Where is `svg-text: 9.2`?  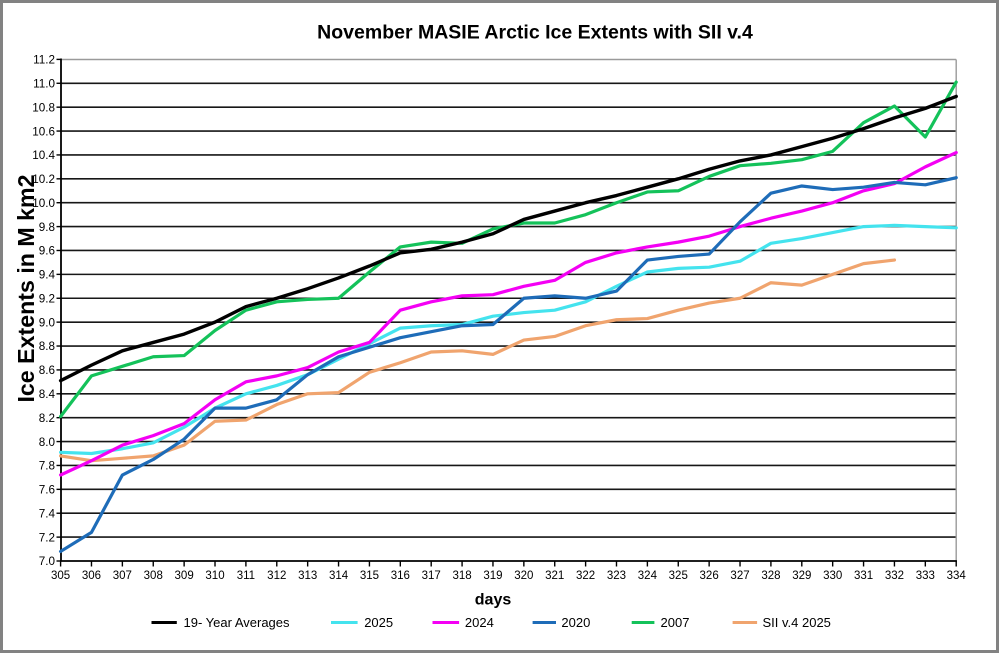 svg-text: 9.2 is located at coordinates (47, 298).